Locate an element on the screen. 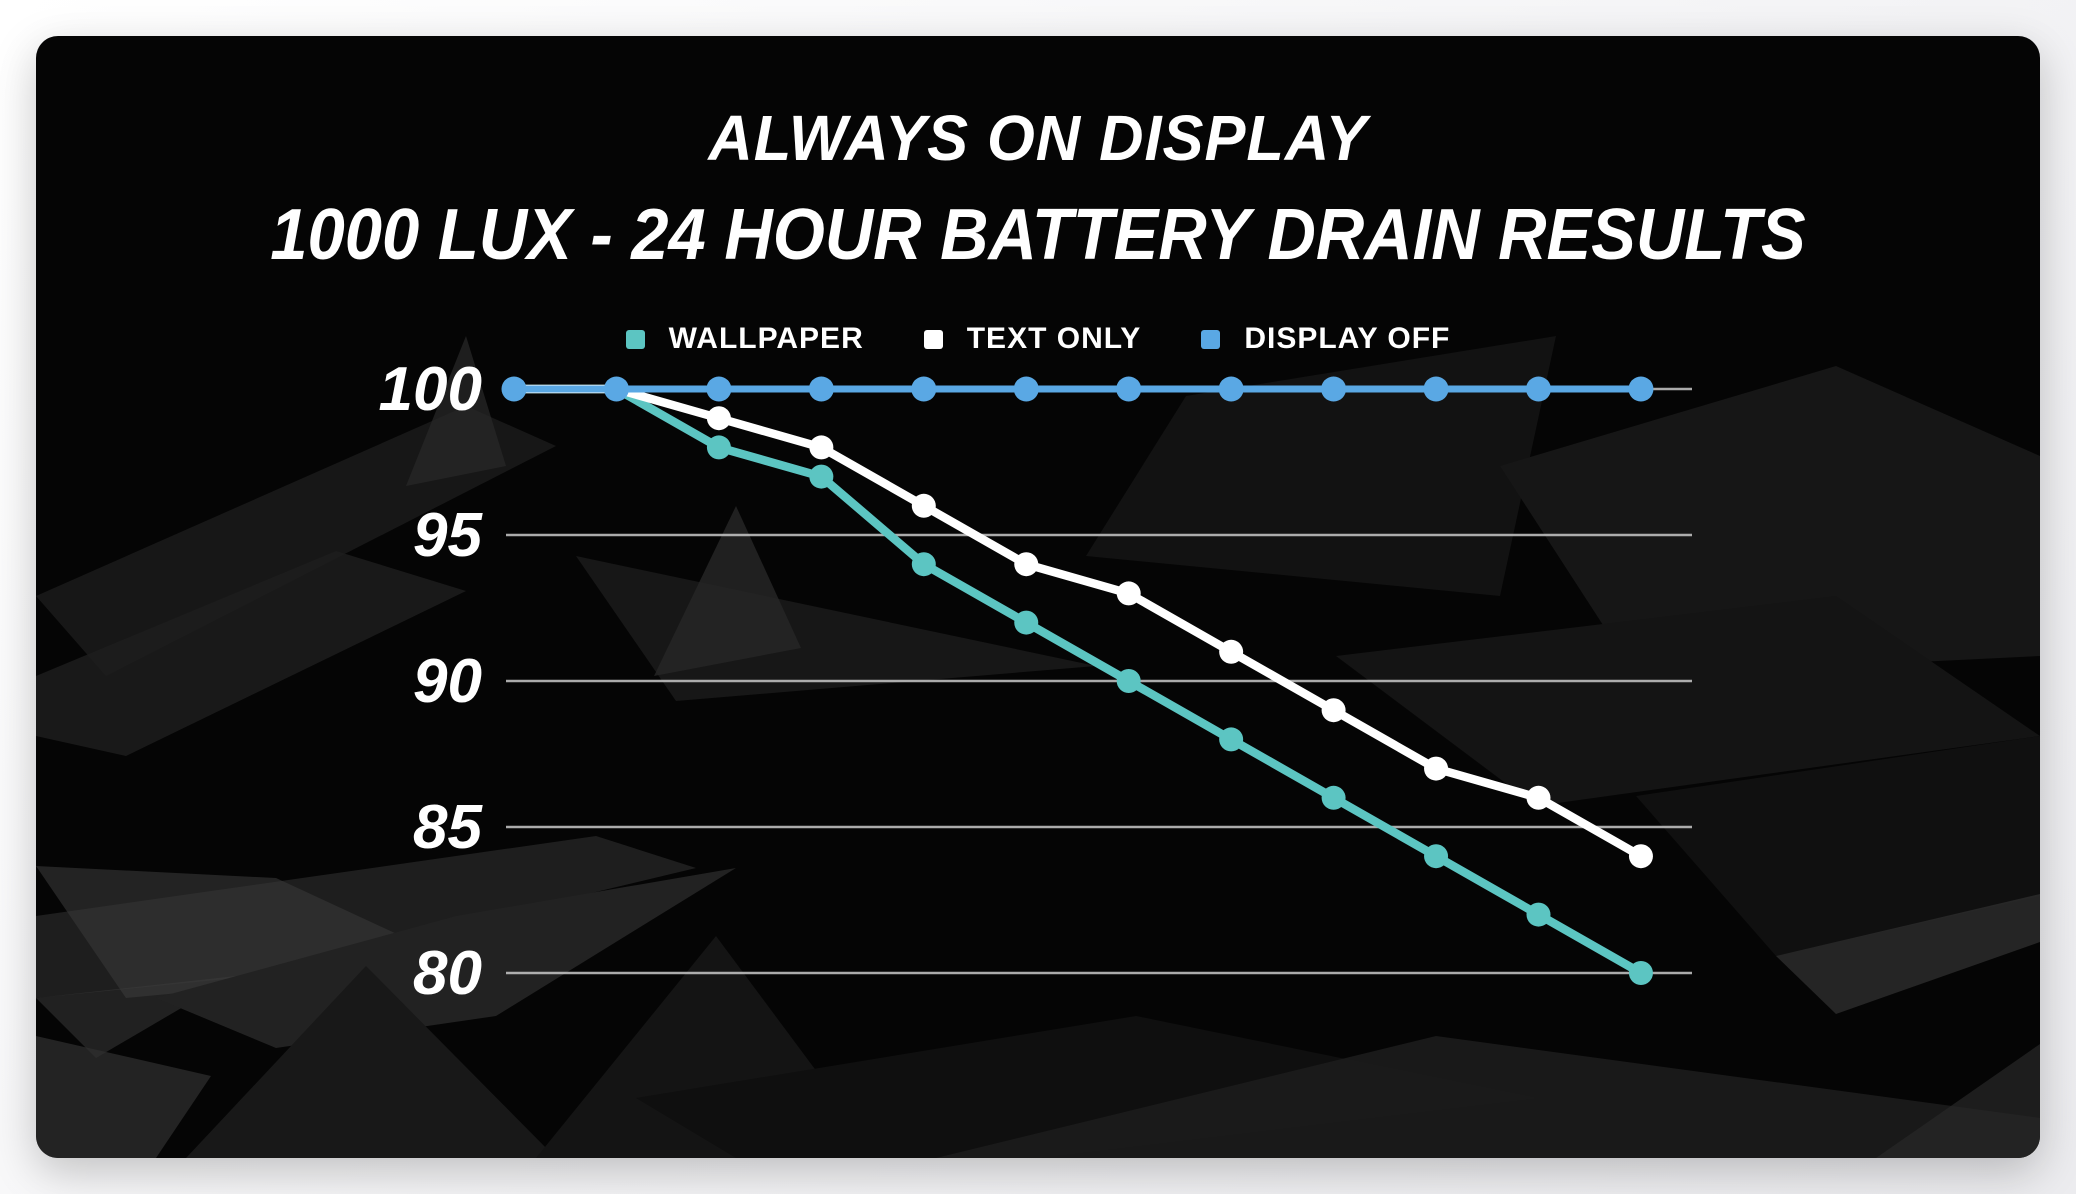 The image size is (2076, 1194). y-axis-label-100: 100 is located at coordinates (430, 389).